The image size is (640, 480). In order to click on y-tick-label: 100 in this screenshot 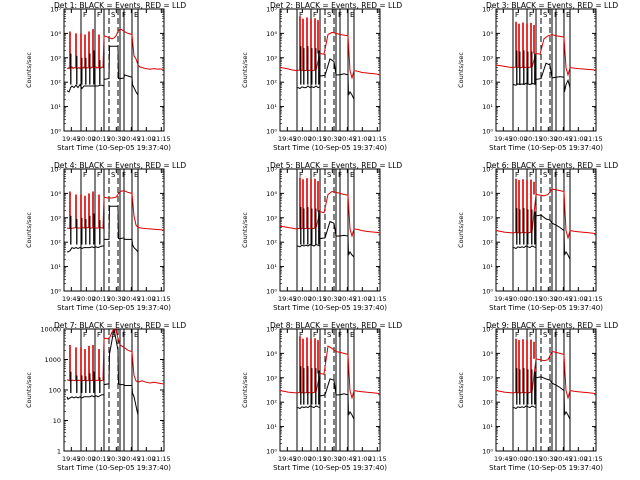, I will do `click(55, 391)`.